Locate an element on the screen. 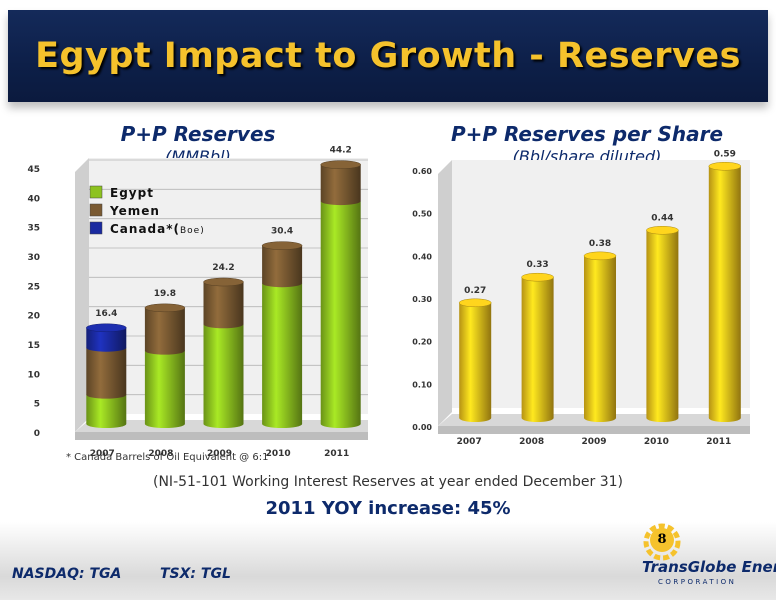  footnote: * Canada Barrels of Oil Equivalent @ 6:1 is located at coordinates (167, 457).